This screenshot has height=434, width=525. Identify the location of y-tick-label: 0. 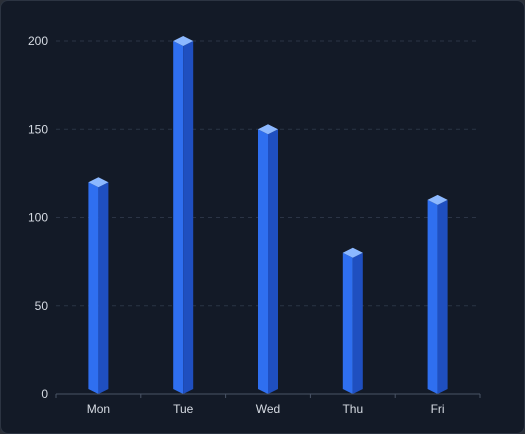
(44, 394).